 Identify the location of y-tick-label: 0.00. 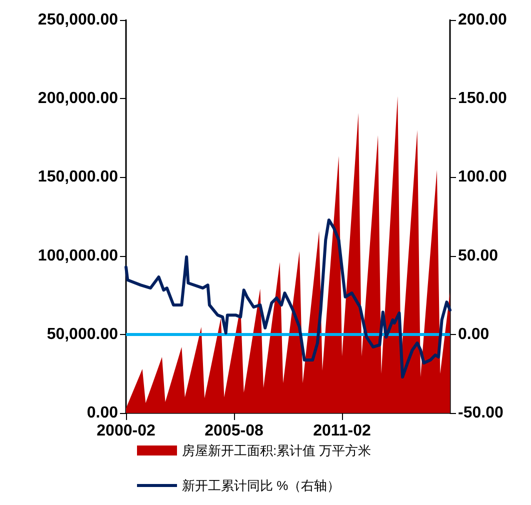
(102, 413).